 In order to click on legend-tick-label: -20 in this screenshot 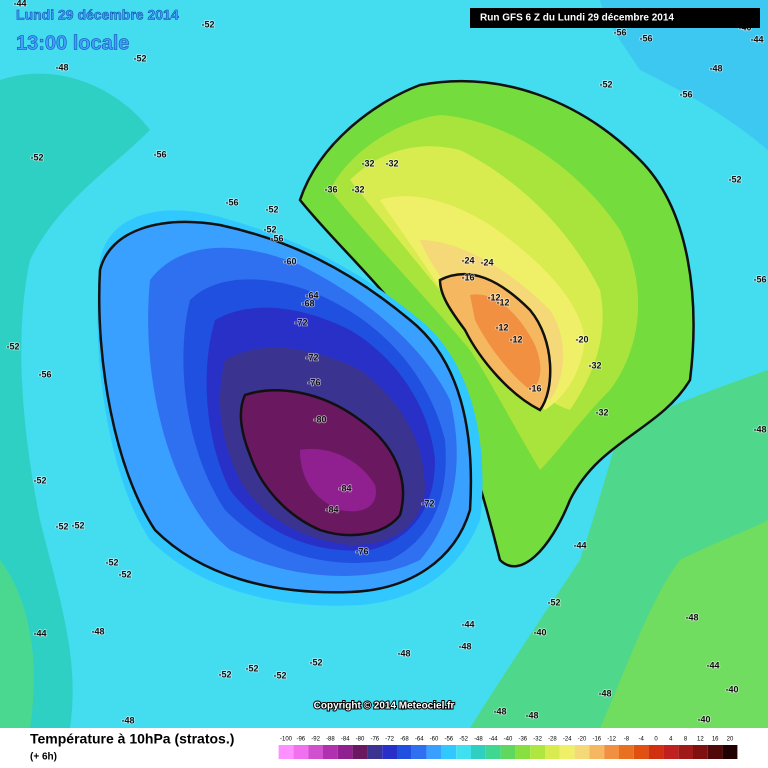, I will do `click(582, 740)`.